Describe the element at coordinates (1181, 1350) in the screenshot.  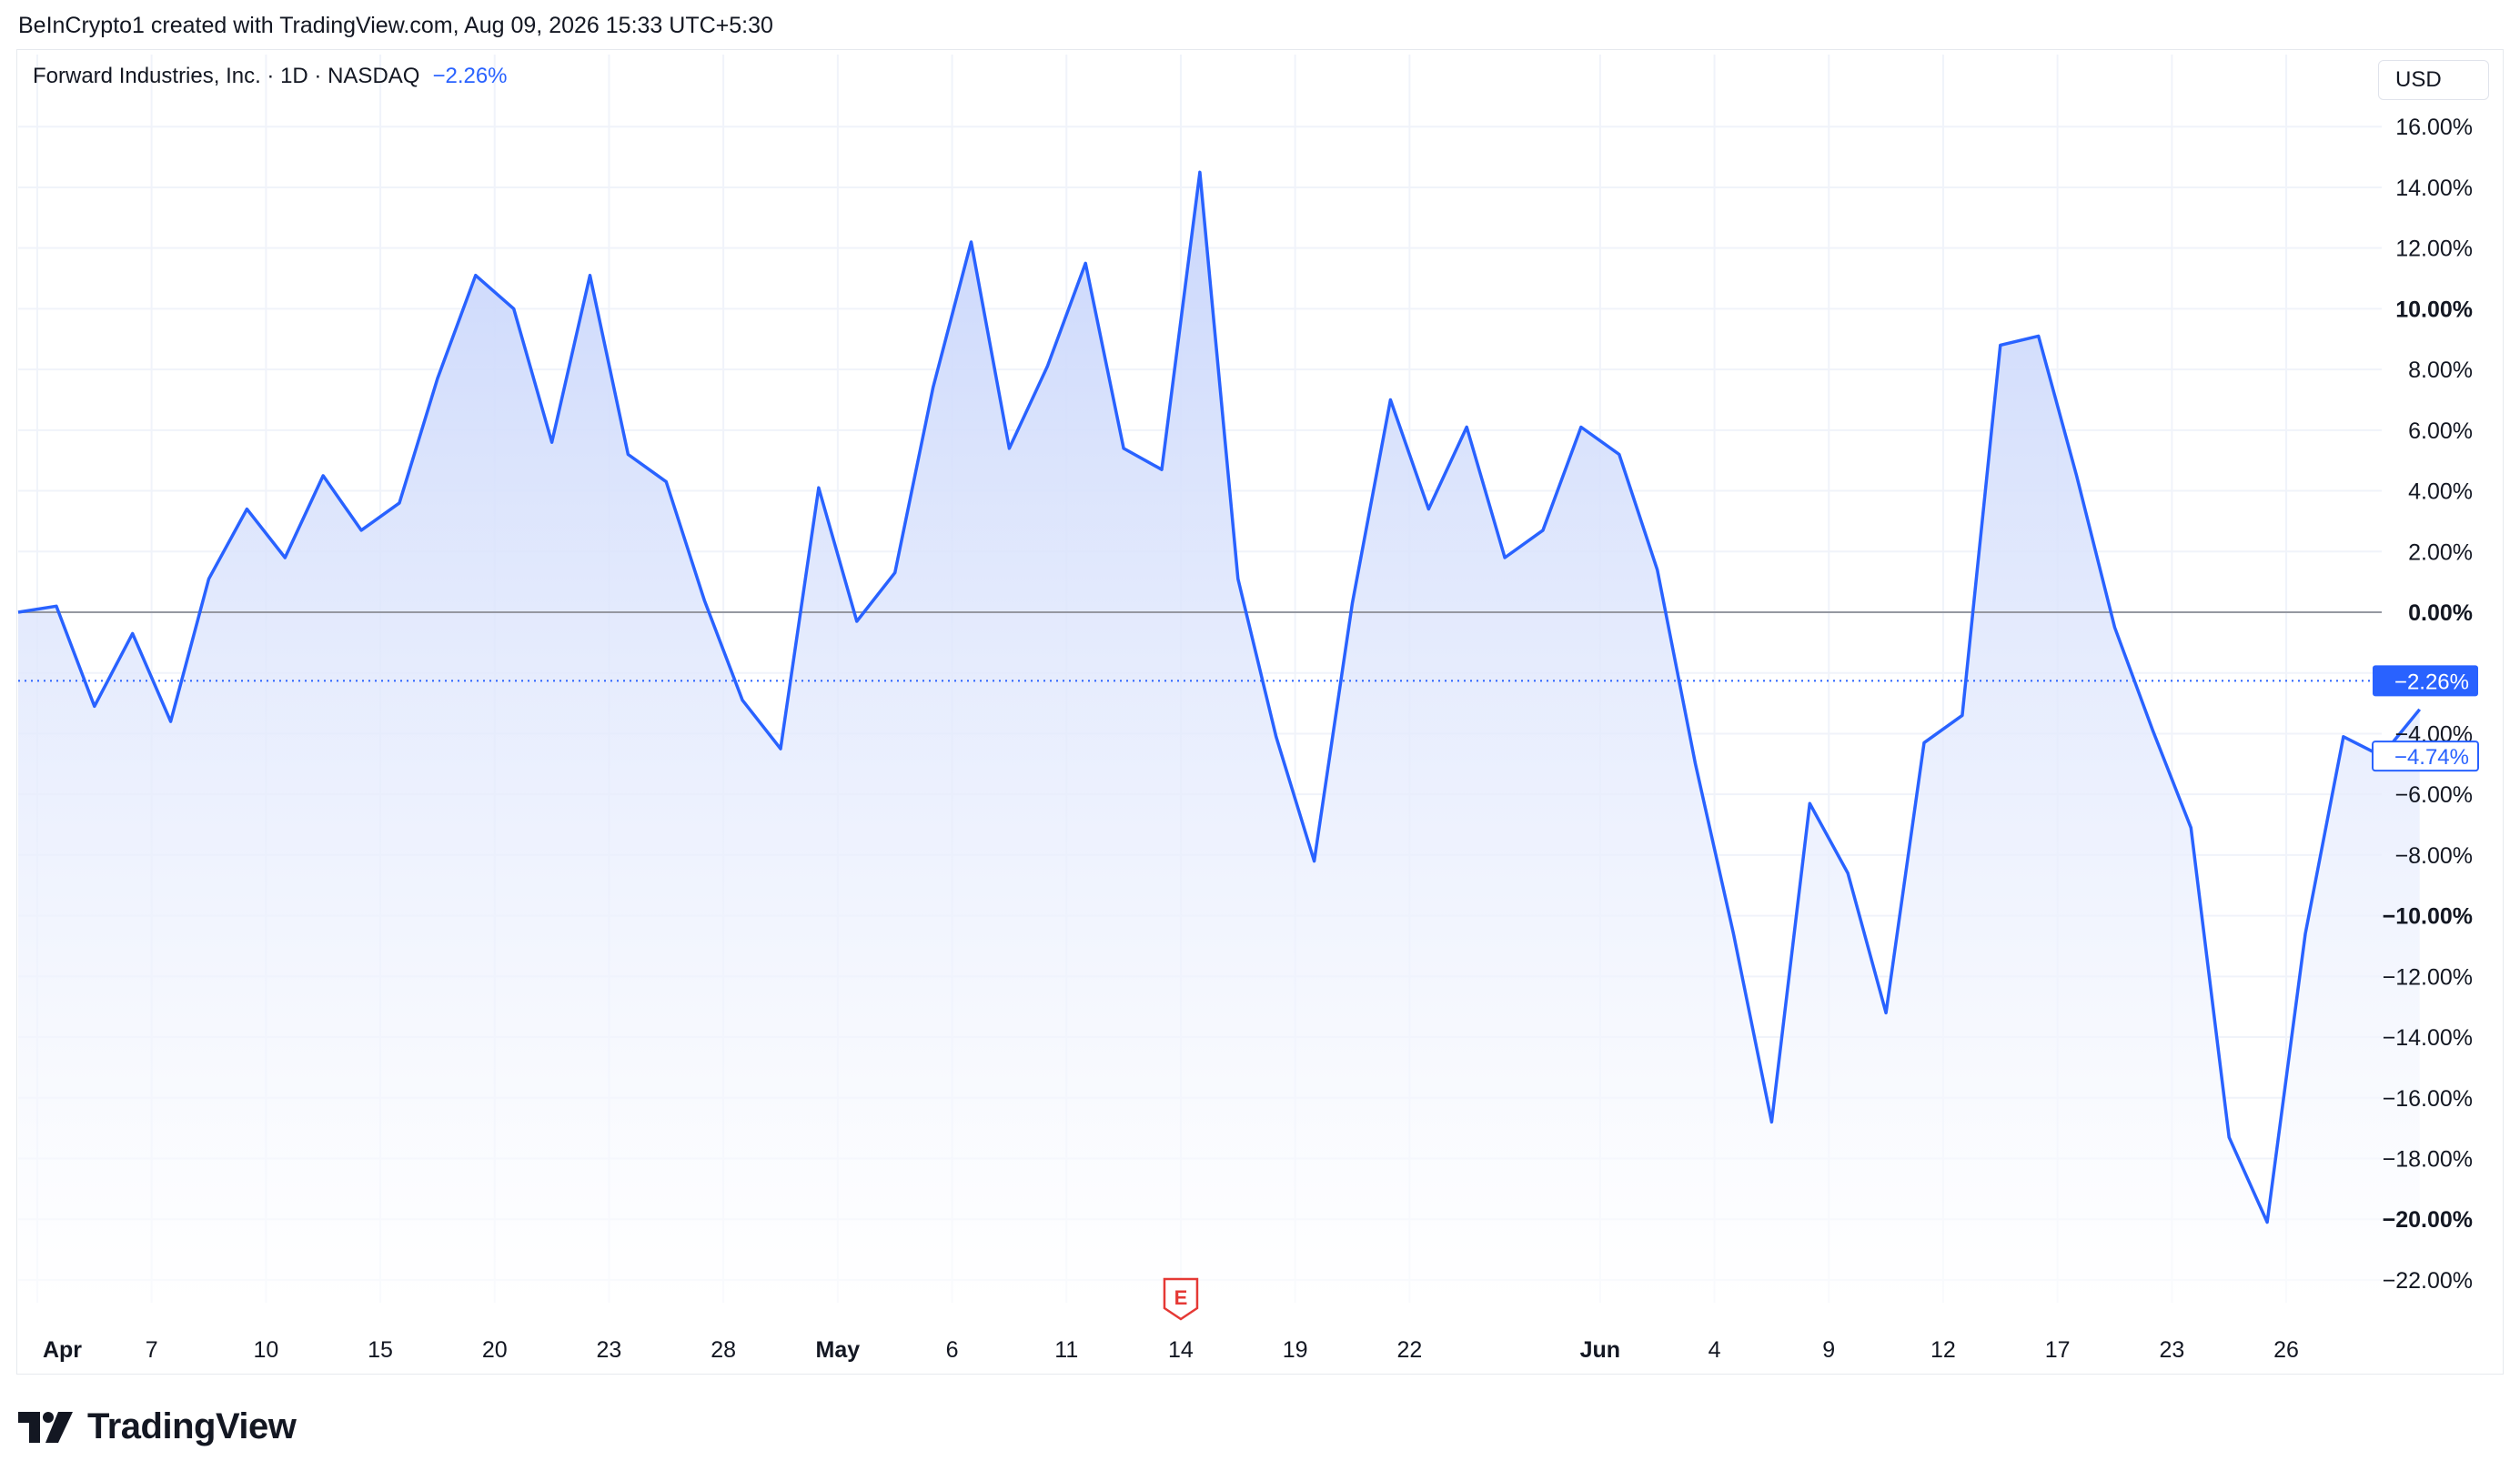
I see `x-tick-label: 14` at that location.